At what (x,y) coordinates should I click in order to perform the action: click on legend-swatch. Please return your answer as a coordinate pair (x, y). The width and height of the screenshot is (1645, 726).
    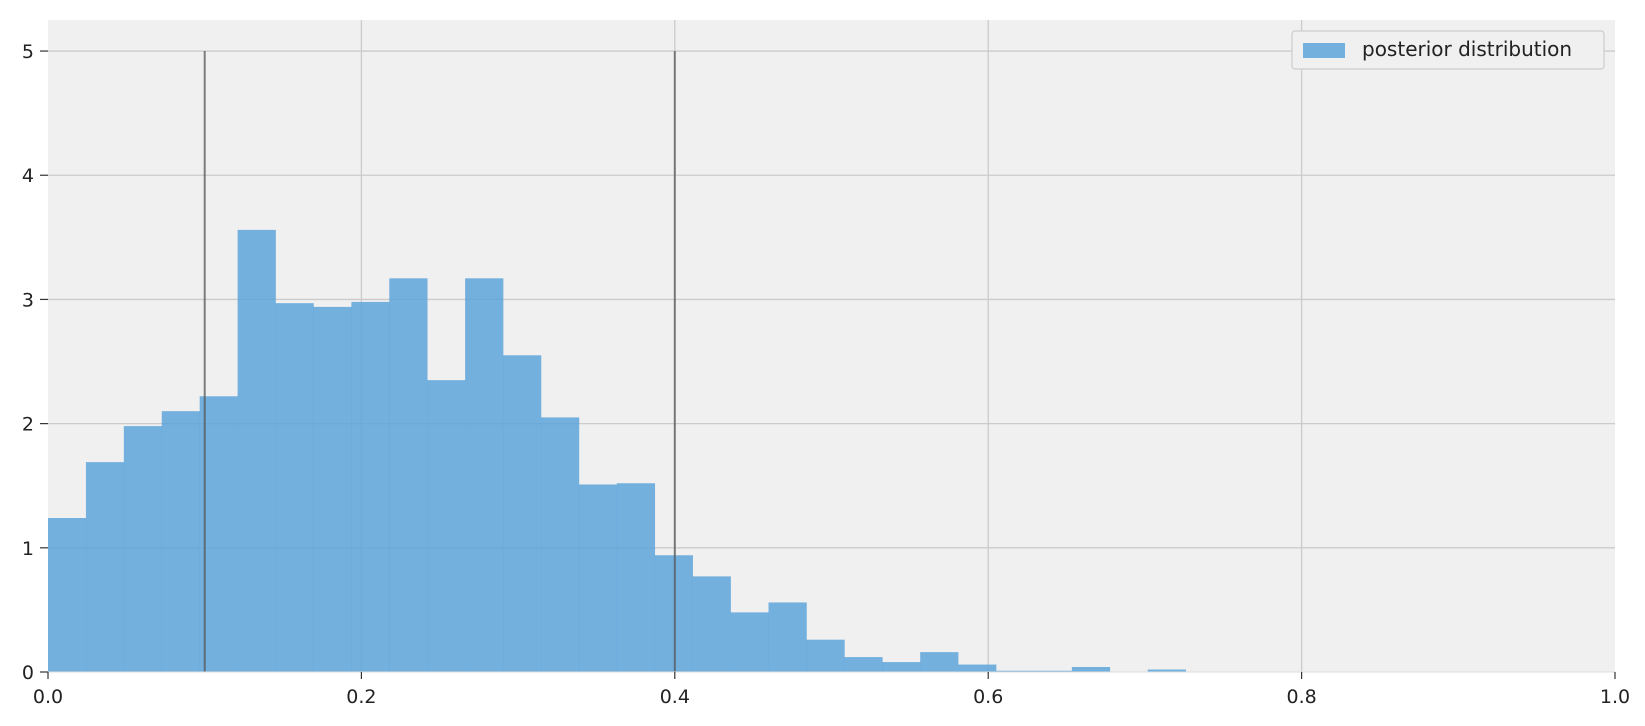
    Looking at the image, I should click on (1324, 50).